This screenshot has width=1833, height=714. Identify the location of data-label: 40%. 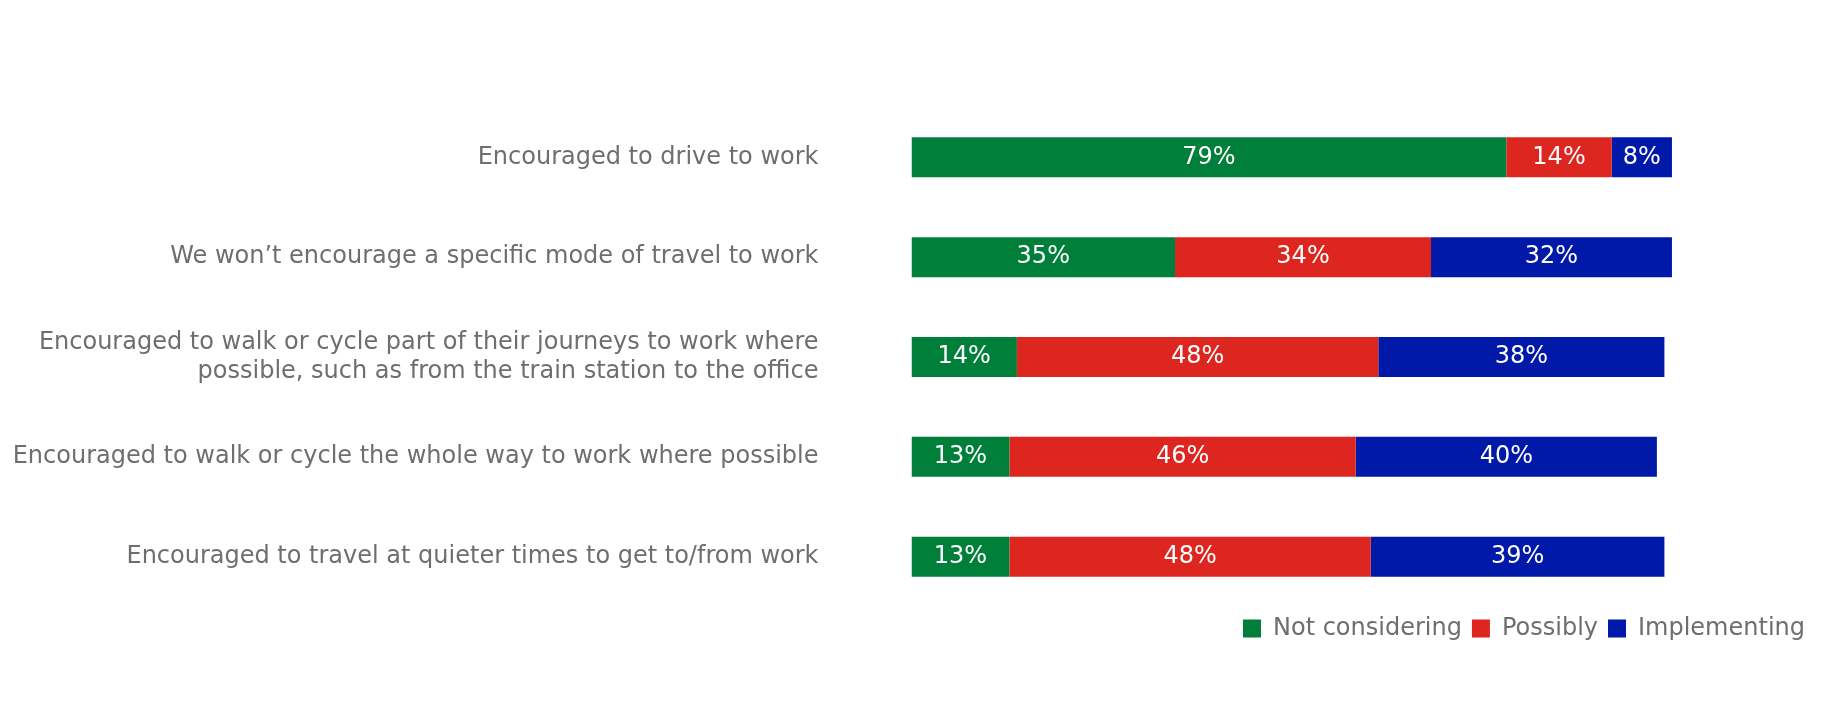
(1506, 455).